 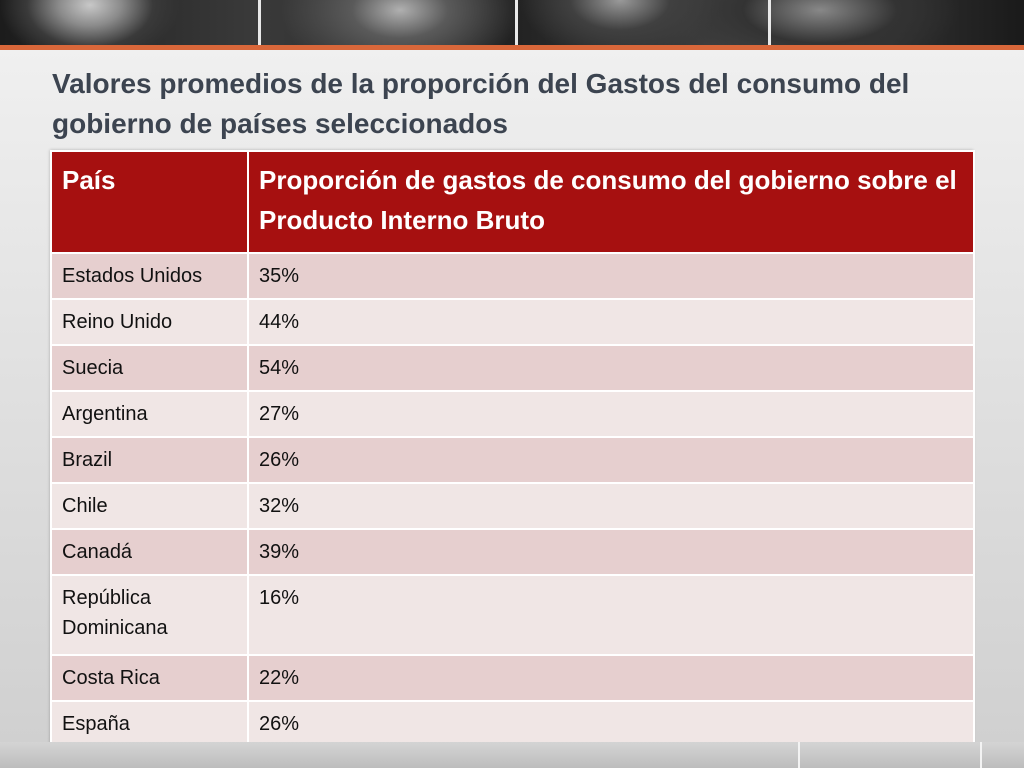 What do you see at coordinates (149, 724) in the screenshot?
I see `cell-country: España` at bounding box center [149, 724].